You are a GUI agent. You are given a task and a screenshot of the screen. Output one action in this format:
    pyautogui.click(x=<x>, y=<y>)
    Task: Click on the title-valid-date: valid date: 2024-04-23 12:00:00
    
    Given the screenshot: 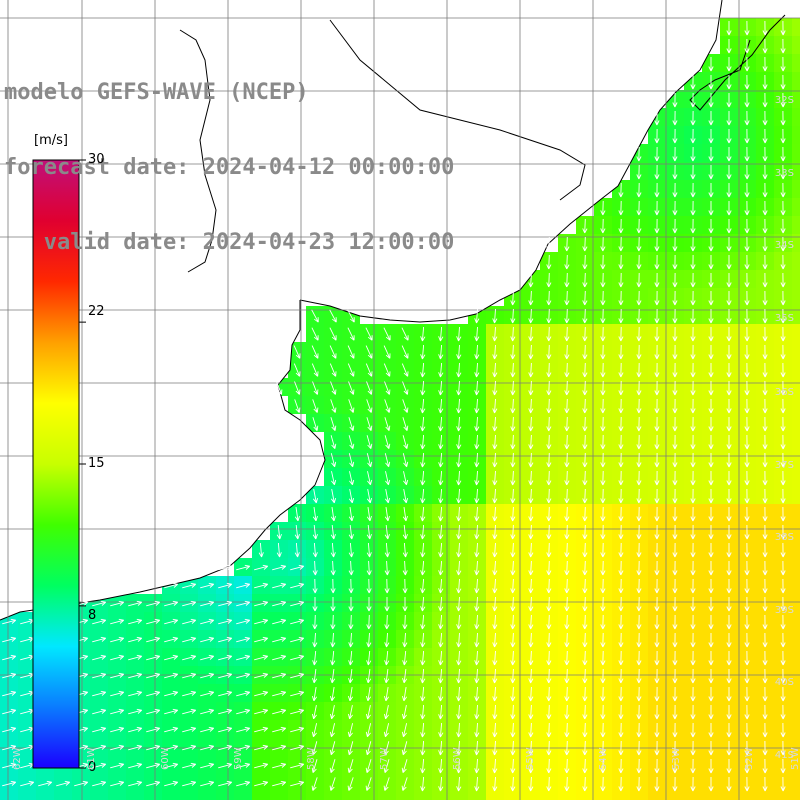 What is the action you would take?
    pyautogui.click(x=229, y=242)
    